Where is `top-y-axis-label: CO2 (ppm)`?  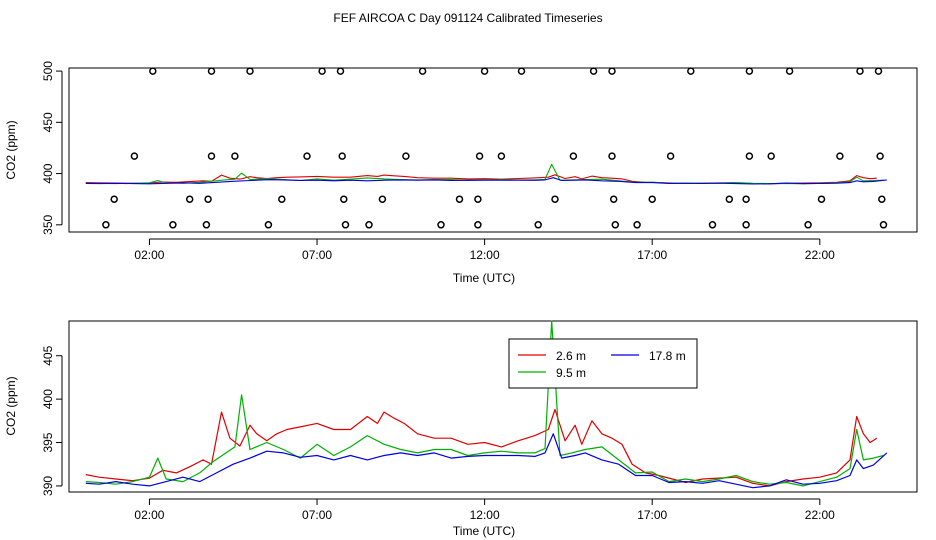
top-y-axis-label: CO2 (ppm) is located at coordinates (11, 149).